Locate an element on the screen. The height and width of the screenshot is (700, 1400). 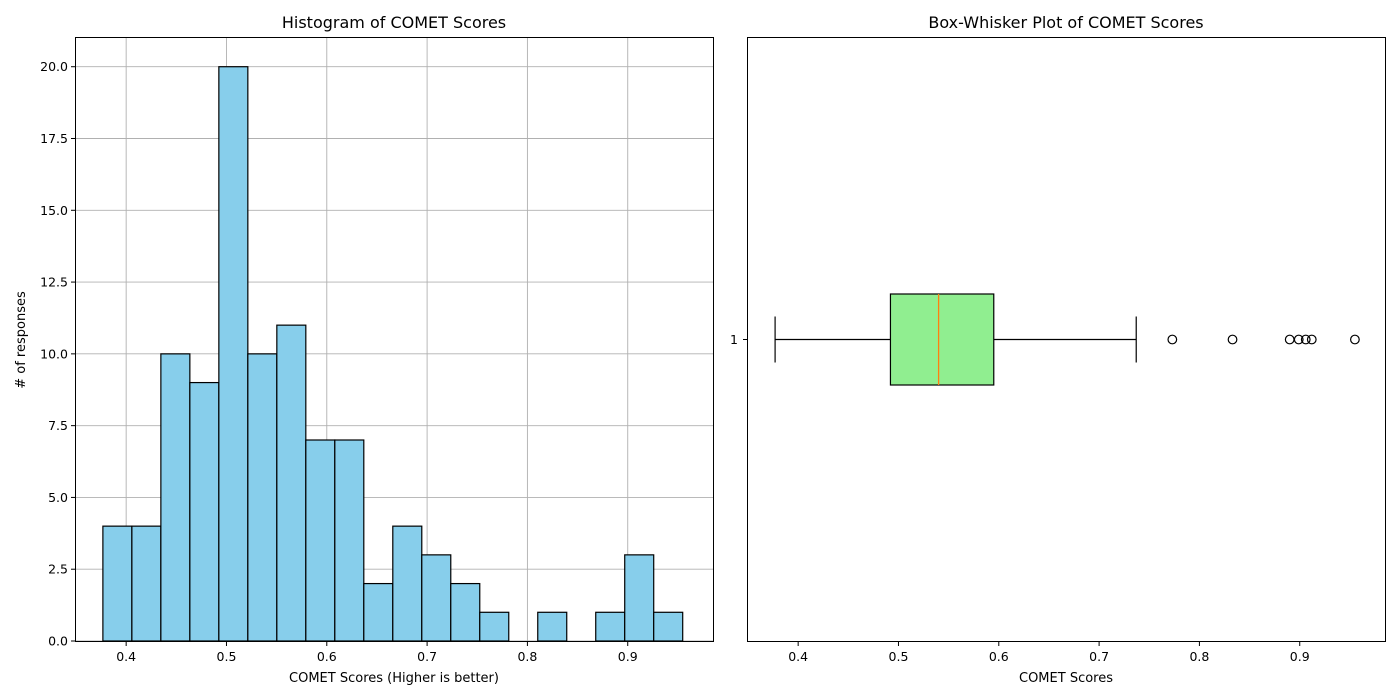
histogram-y-tick-label: 15.0 is located at coordinates (54, 210).